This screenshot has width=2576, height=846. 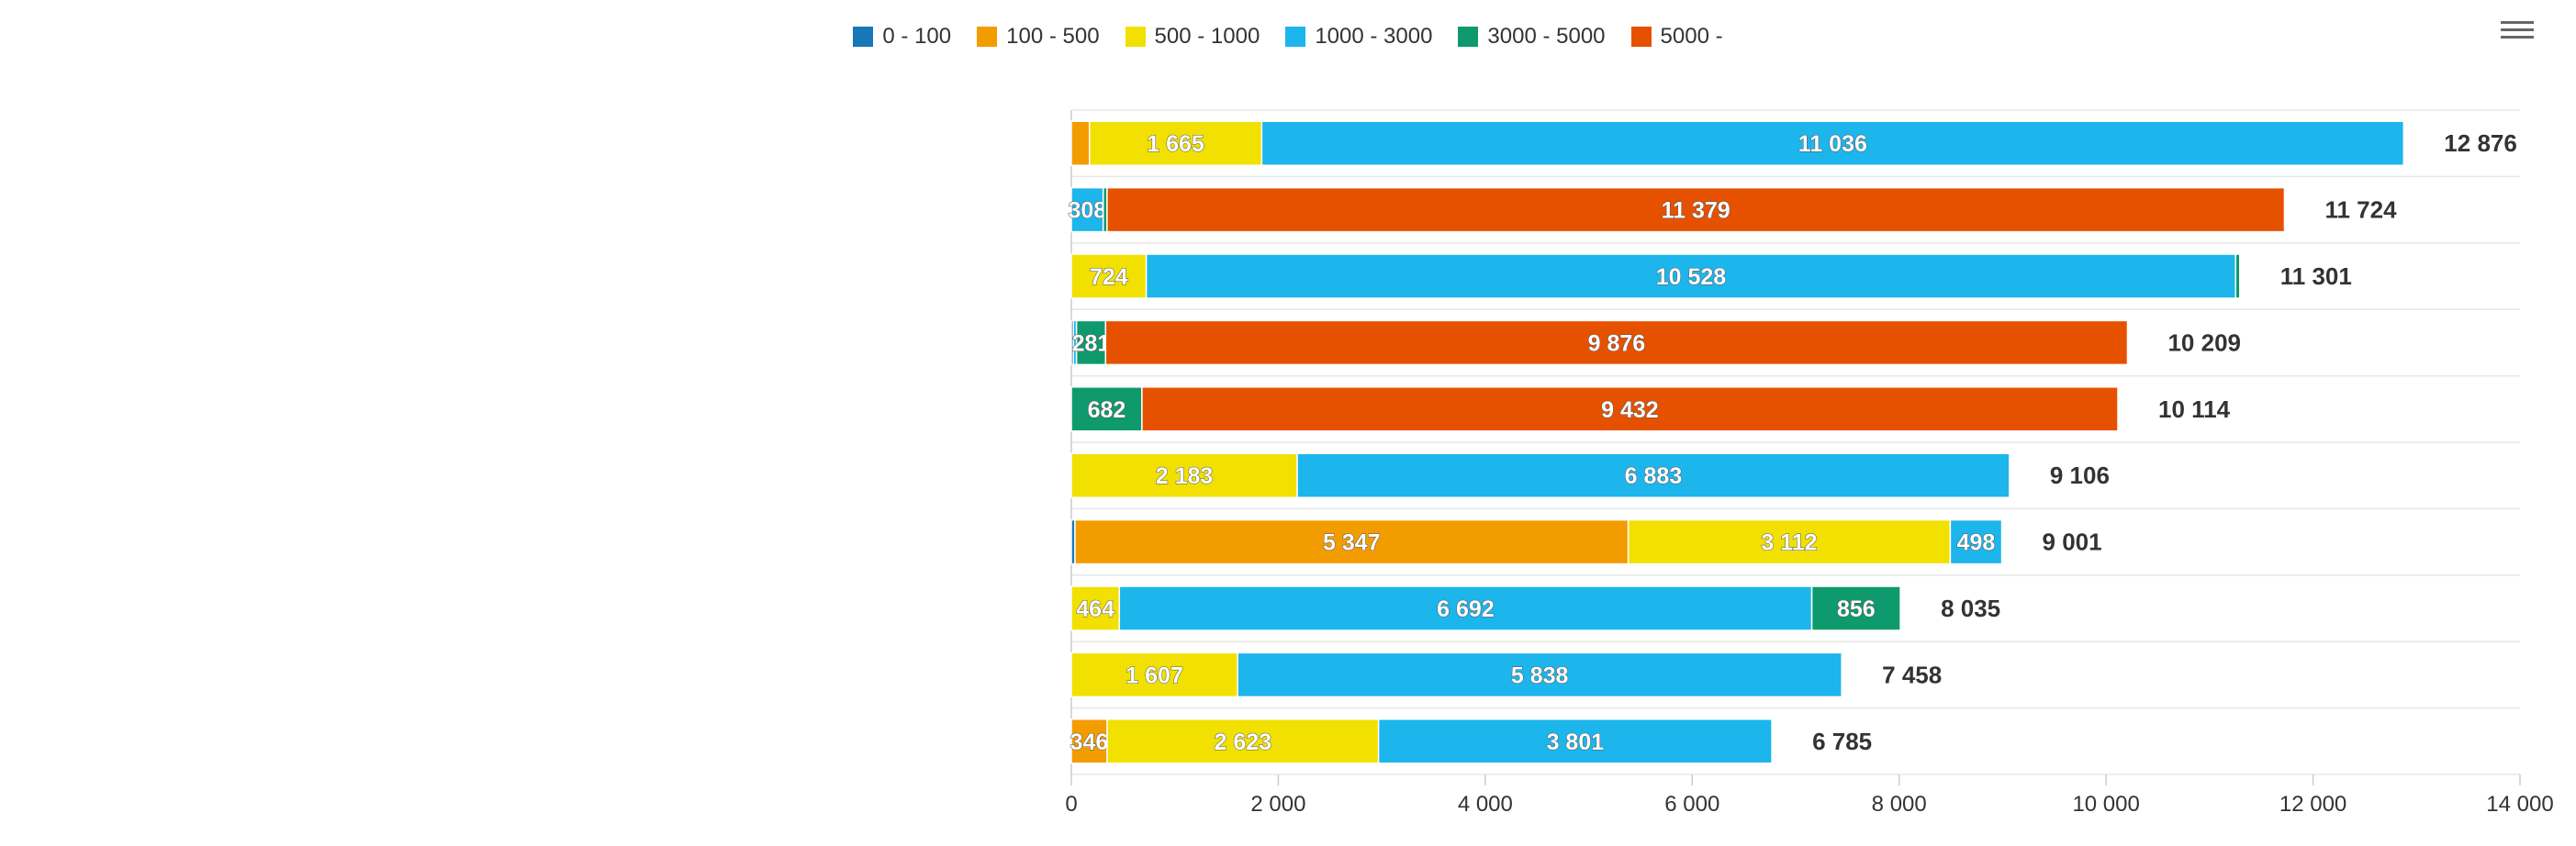 I want to click on data-label: 1 665, so click(x=1175, y=144).